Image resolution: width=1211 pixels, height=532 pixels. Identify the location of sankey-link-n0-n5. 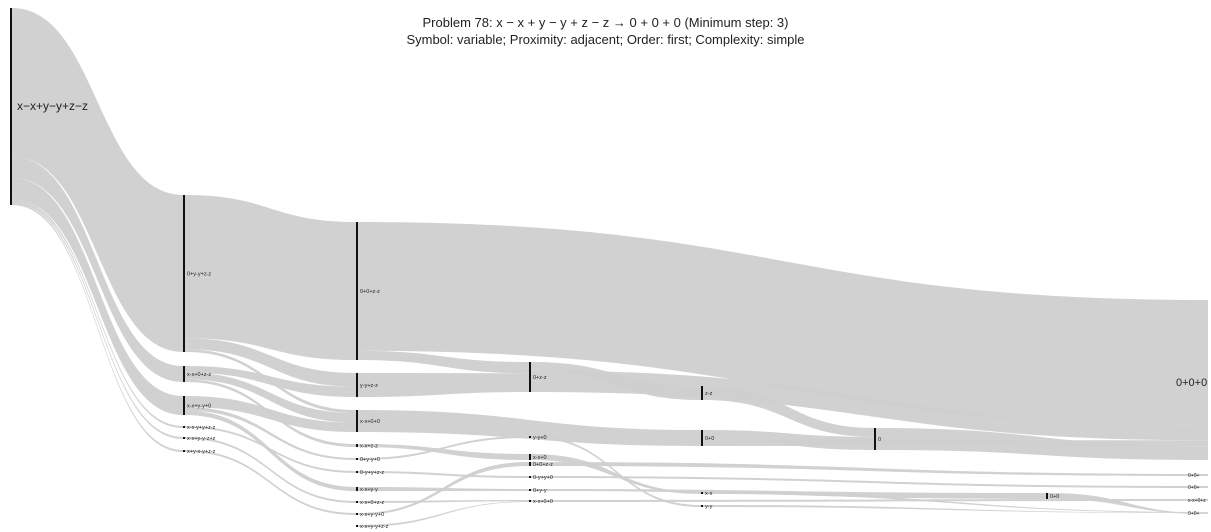
(97, 320).